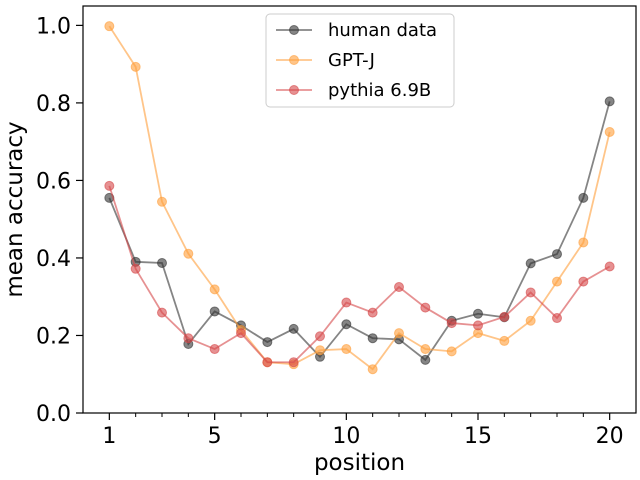 This screenshot has width=640, height=480. What do you see at coordinates (610, 436) in the screenshot?
I see `x-tick-label: 20` at bounding box center [610, 436].